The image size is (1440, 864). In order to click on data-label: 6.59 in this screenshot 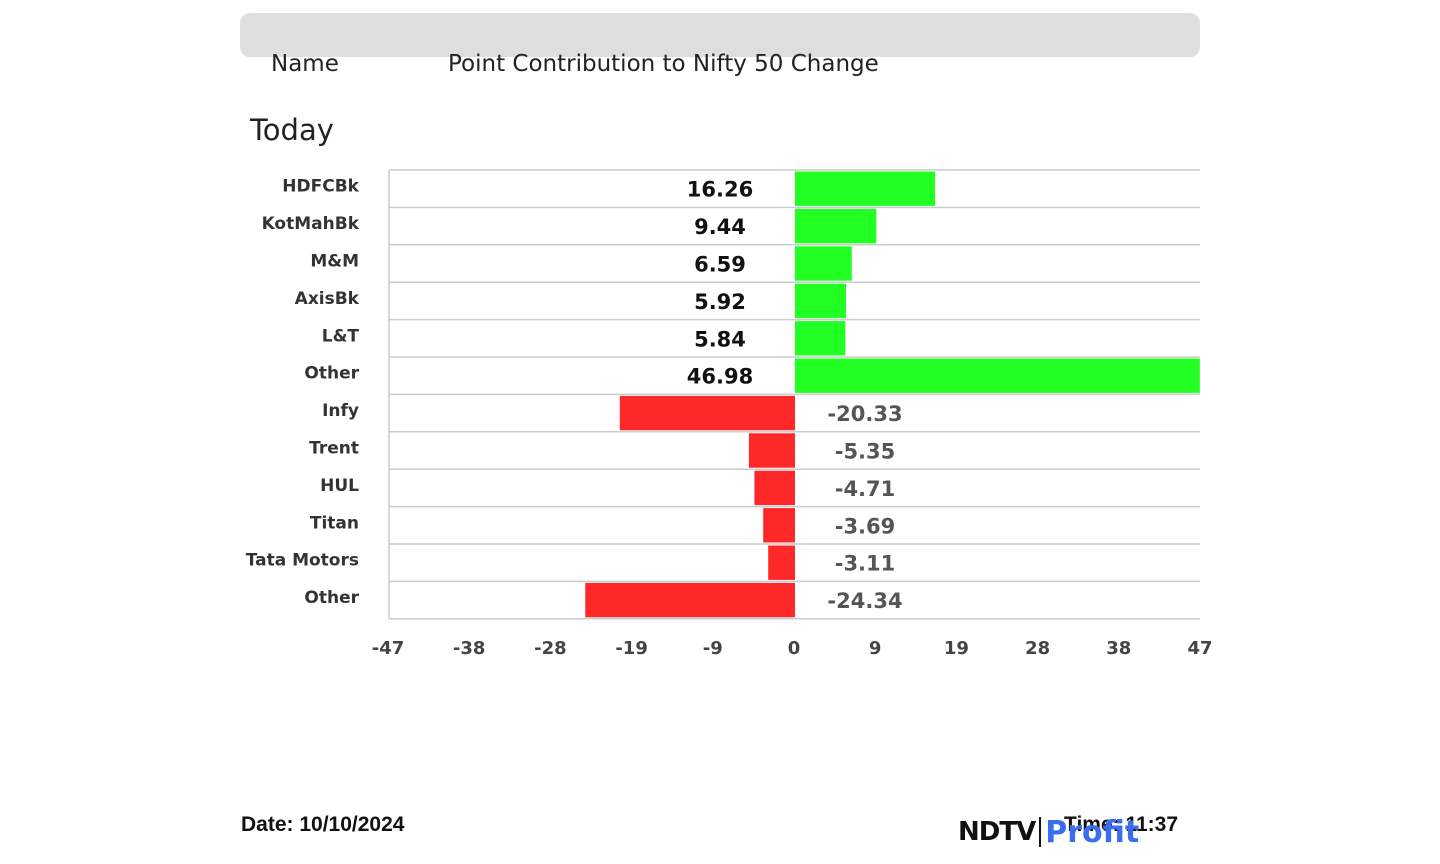, I will do `click(720, 265)`.